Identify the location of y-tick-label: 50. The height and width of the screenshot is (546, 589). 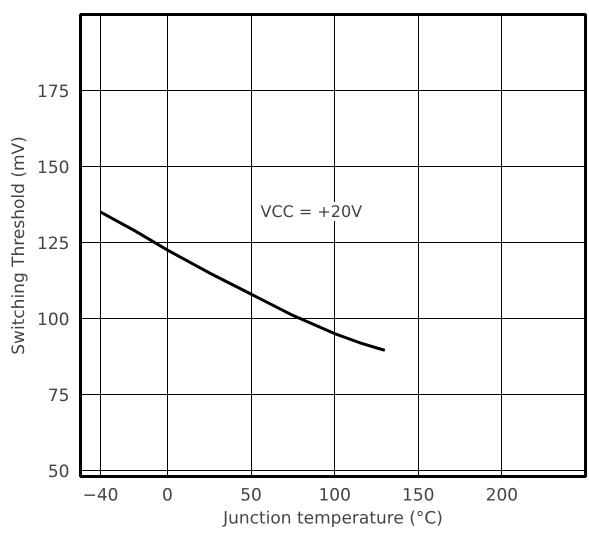
(59, 472).